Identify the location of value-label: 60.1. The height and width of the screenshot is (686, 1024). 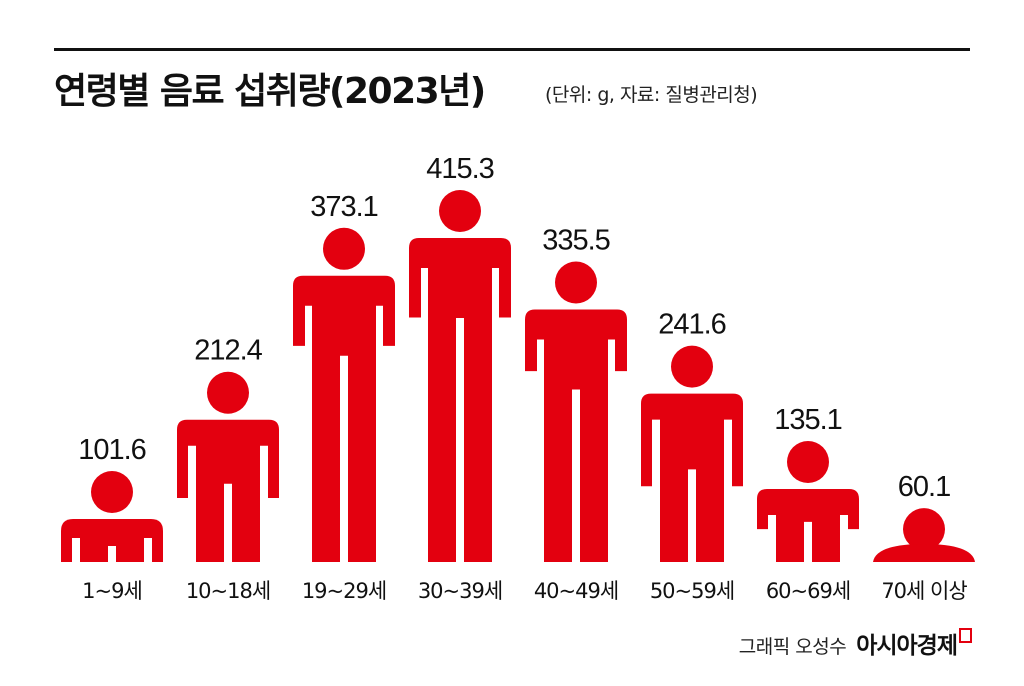
(924, 487).